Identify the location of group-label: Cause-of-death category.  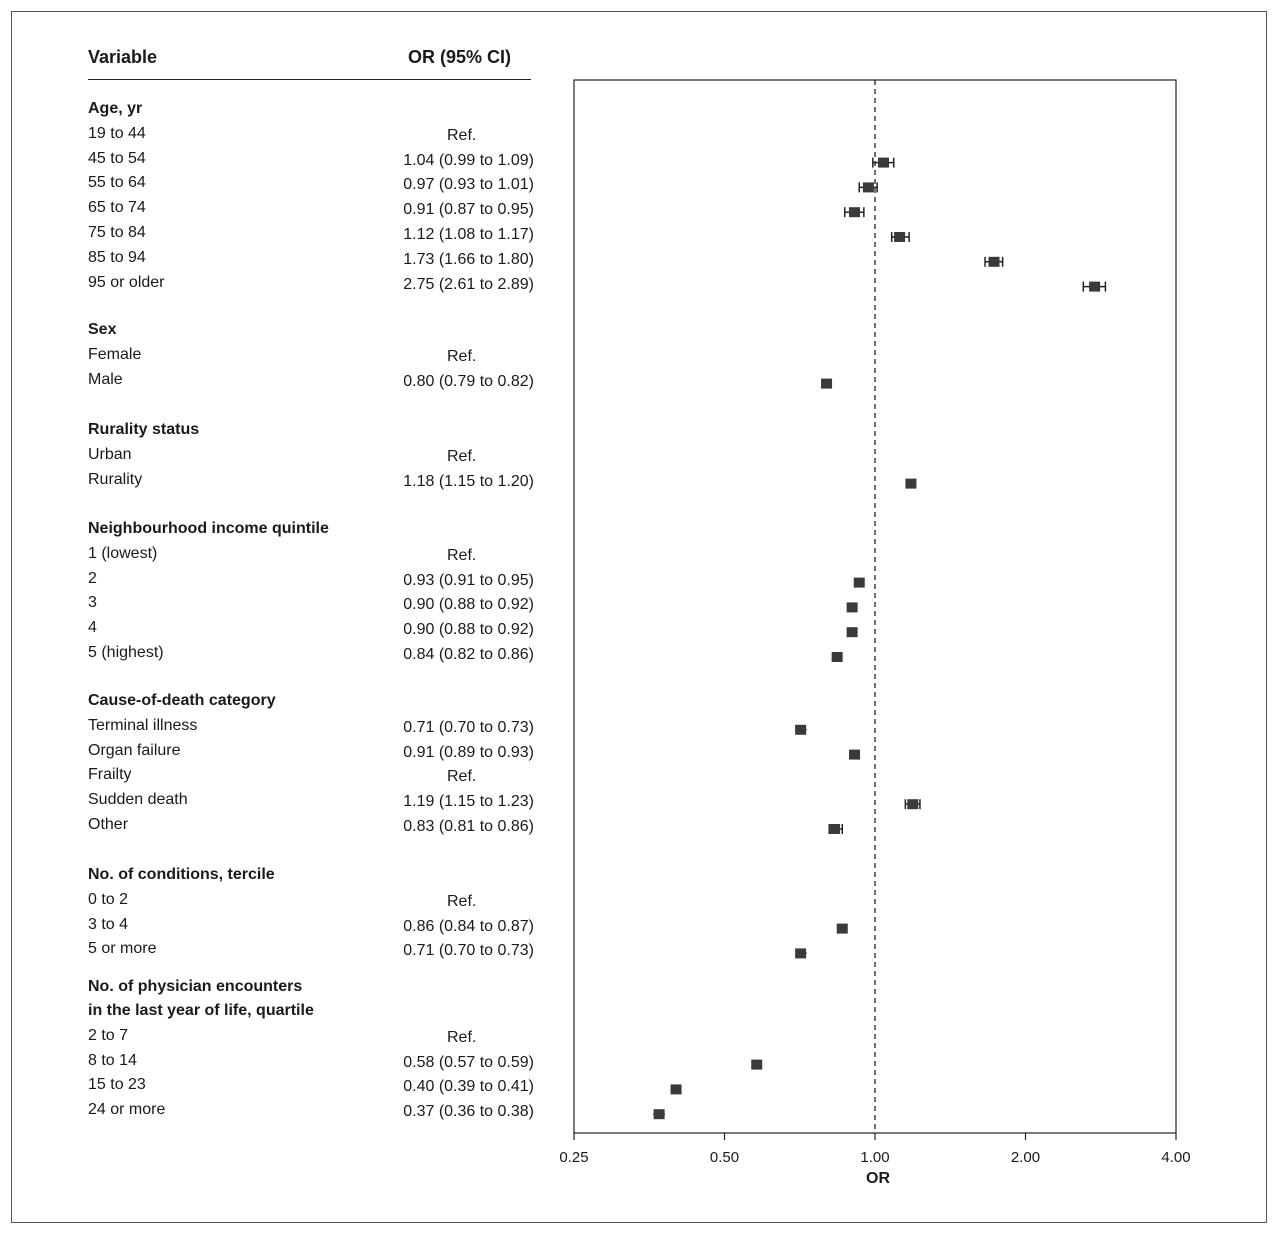
(182, 700).